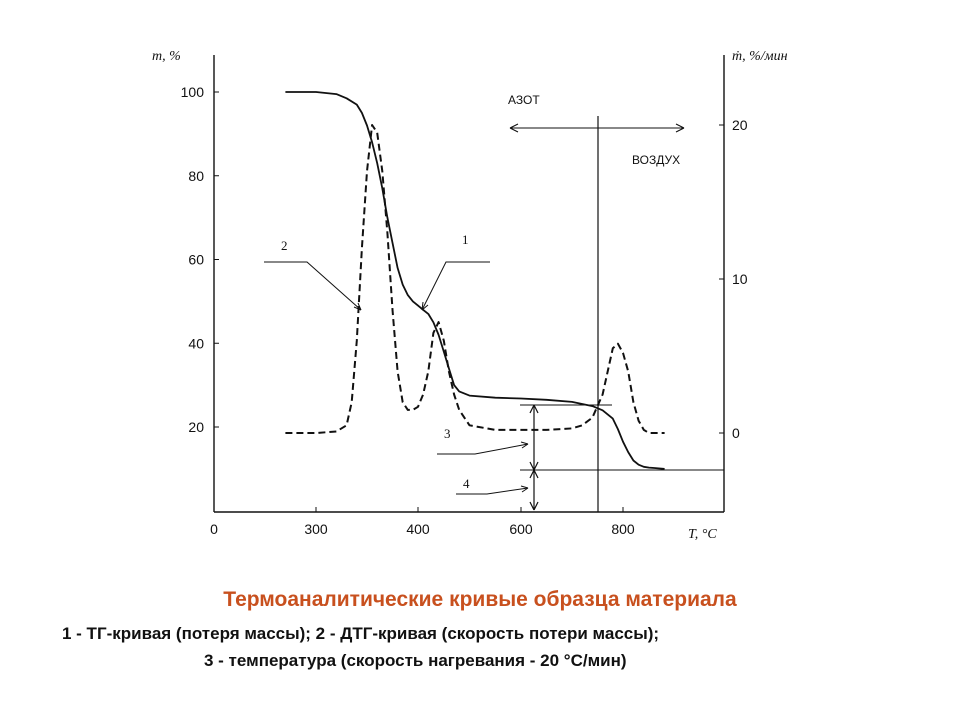 Image resolution: width=960 pixels, height=720 pixels. What do you see at coordinates (447, 433) in the screenshot?
I see `annotation-label-3: 3` at bounding box center [447, 433].